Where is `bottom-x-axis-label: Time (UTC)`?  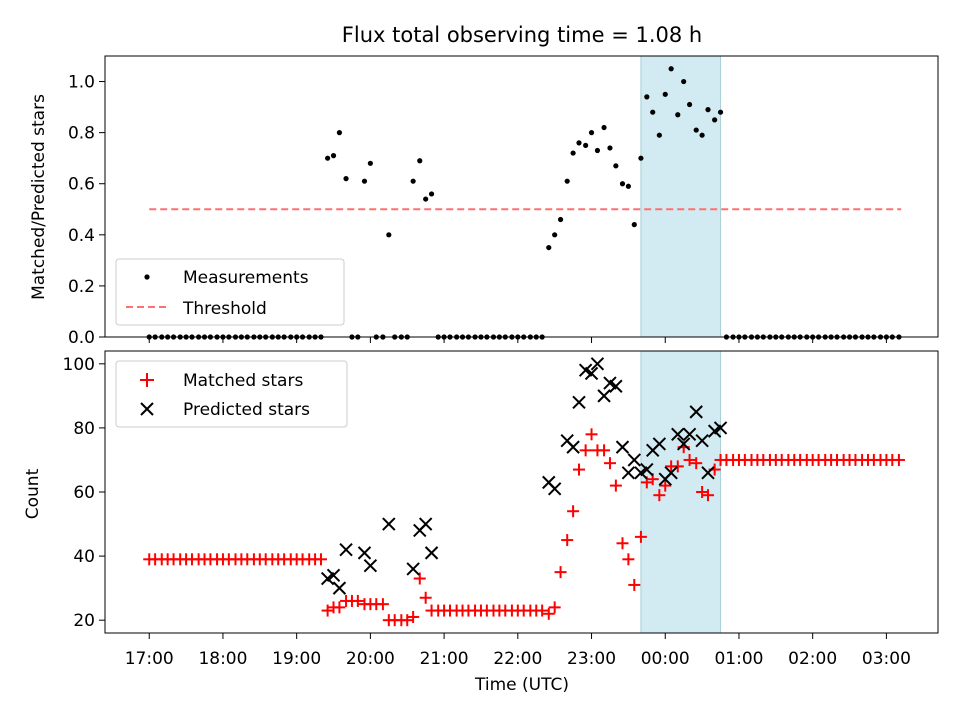 bottom-x-axis-label: Time (UTC) is located at coordinates (521, 685).